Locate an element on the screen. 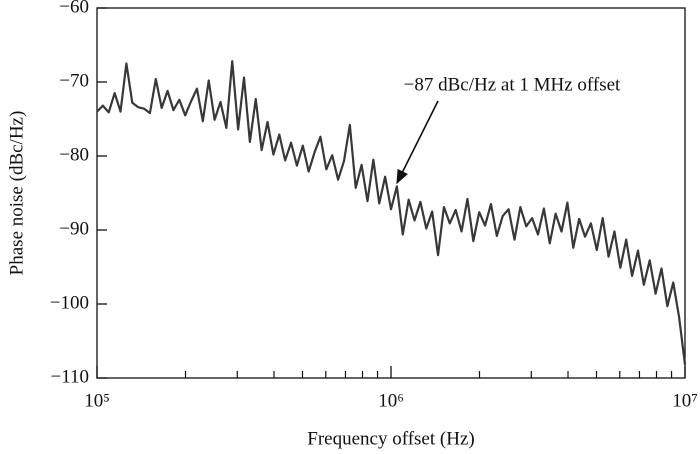 This screenshot has height=454, width=700. y-axis-label: Phase noise (dBc/Hz) is located at coordinates (16, 193).